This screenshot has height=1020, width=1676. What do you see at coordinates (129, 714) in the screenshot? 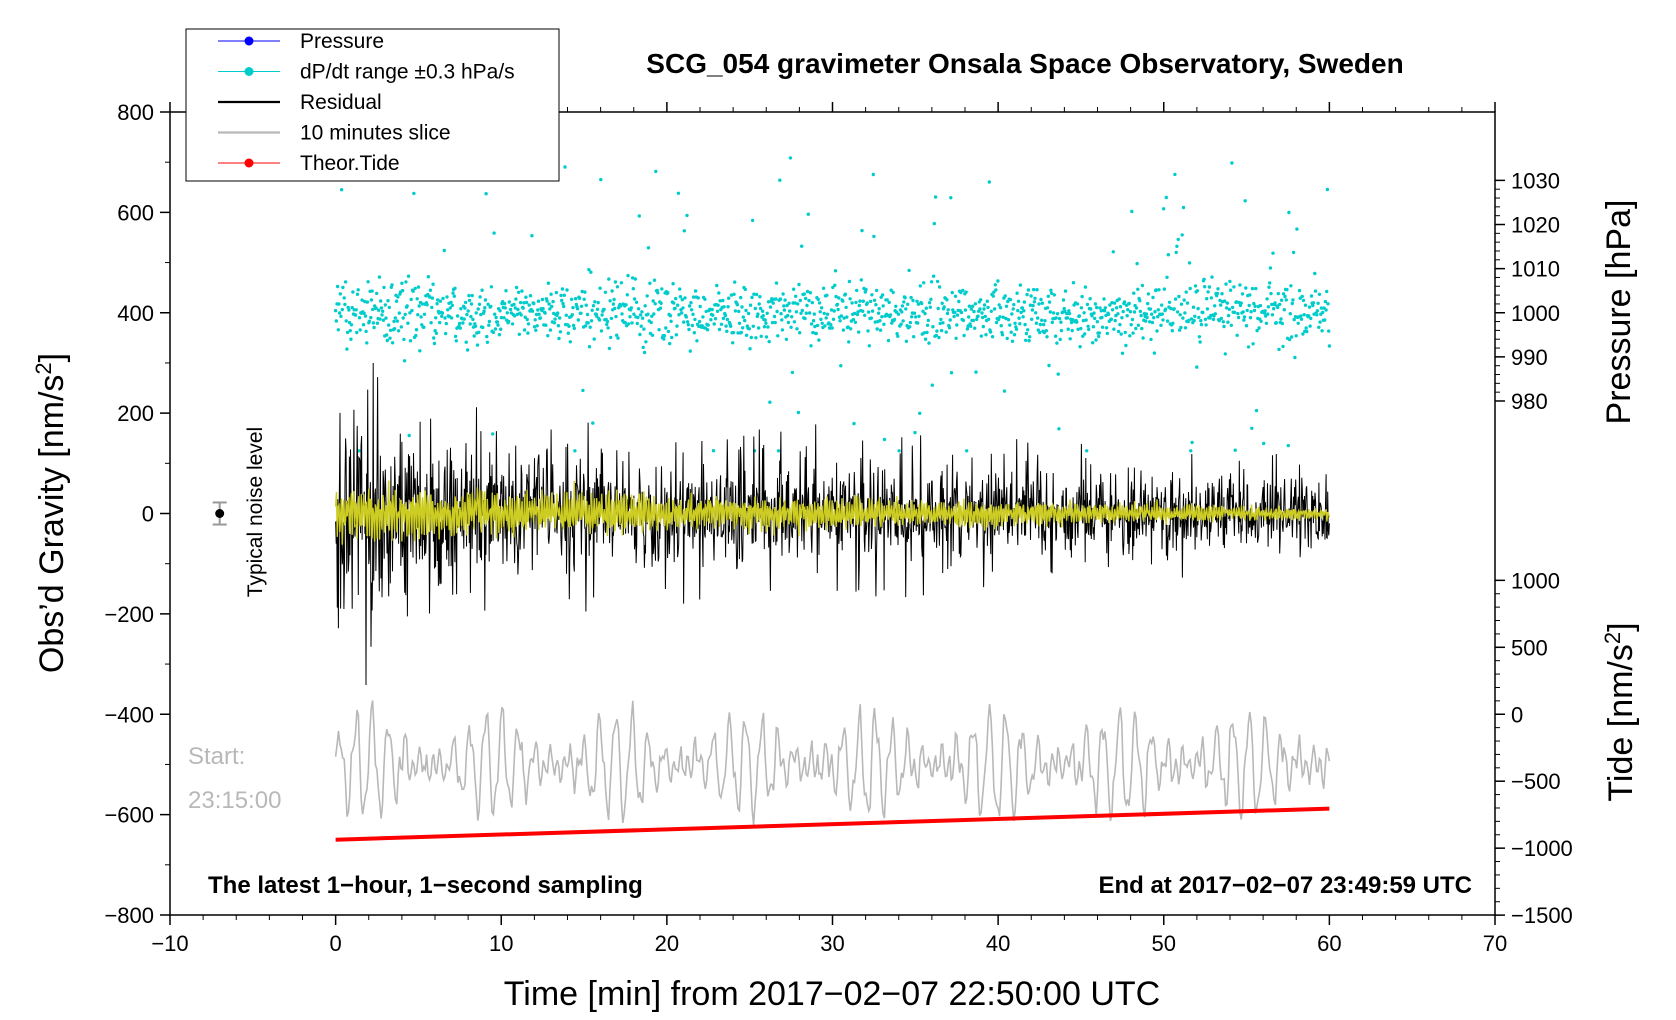
I see `y-left-tick-label: −400` at bounding box center [129, 714].